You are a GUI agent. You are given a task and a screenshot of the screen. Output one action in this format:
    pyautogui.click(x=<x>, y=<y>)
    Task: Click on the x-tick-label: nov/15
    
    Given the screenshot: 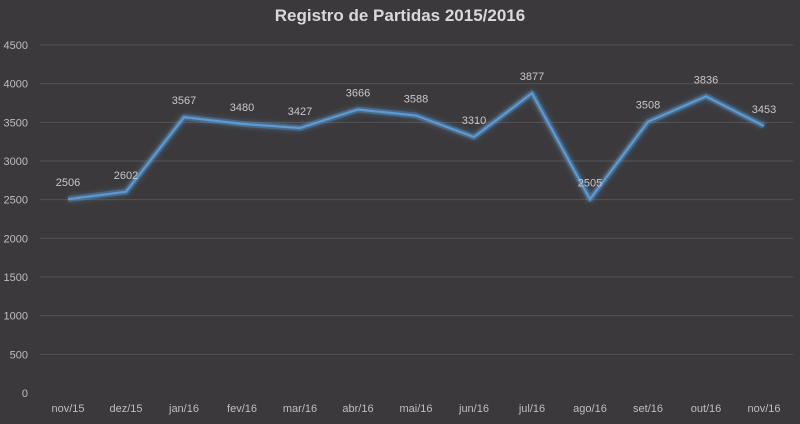 What is the action you would take?
    pyautogui.click(x=67, y=409)
    